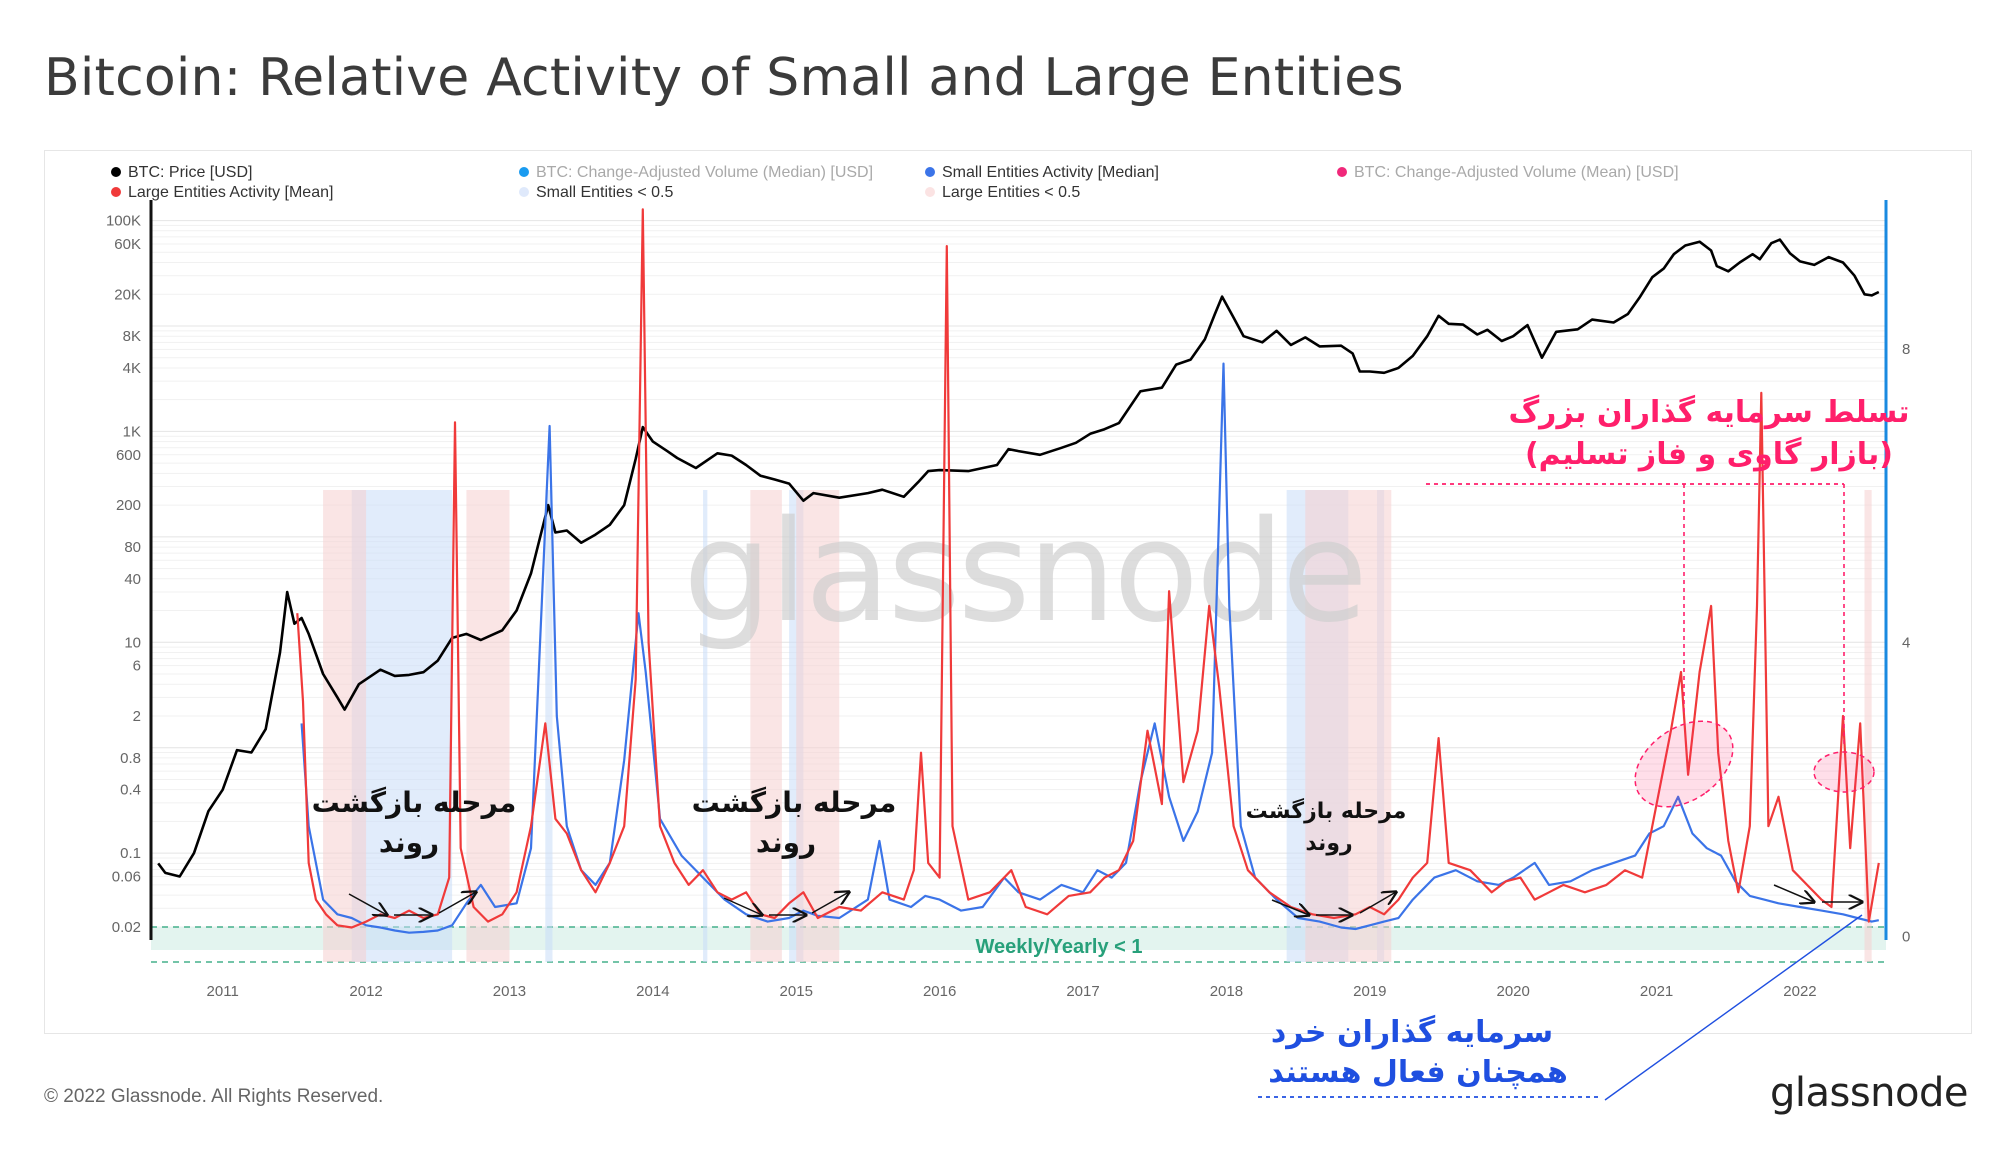 This screenshot has width=2000, height=1152. Describe the element at coordinates (130, 790) in the screenshot. I see `y-tick-label: 0.4` at that location.